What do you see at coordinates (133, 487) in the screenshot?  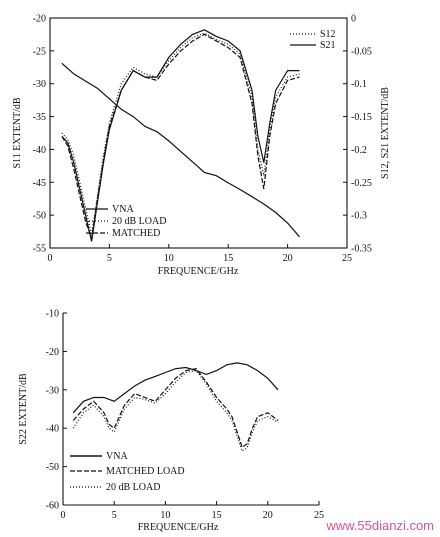 I see `legend-label-20db-load-2: 20 dB LOAD` at bounding box center [133, 487].